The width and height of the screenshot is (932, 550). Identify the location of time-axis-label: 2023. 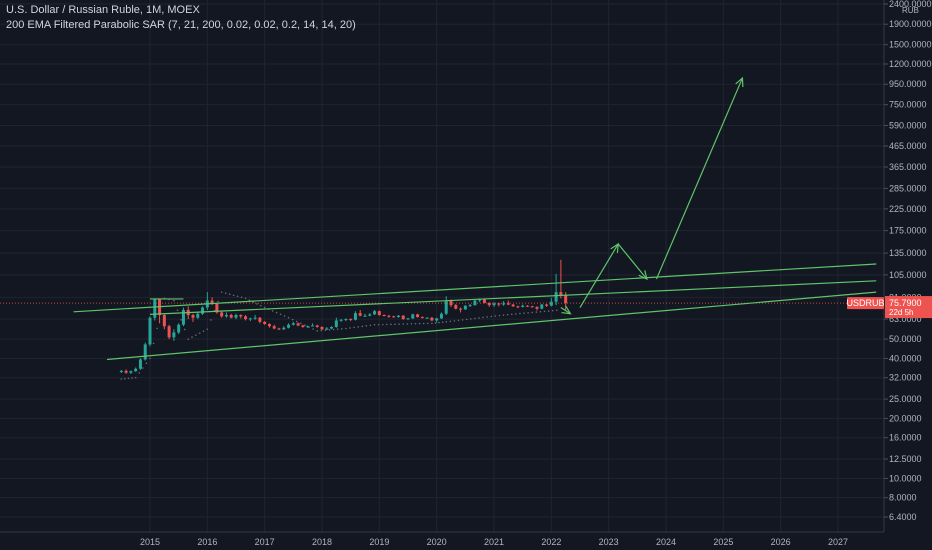
(609, 542).